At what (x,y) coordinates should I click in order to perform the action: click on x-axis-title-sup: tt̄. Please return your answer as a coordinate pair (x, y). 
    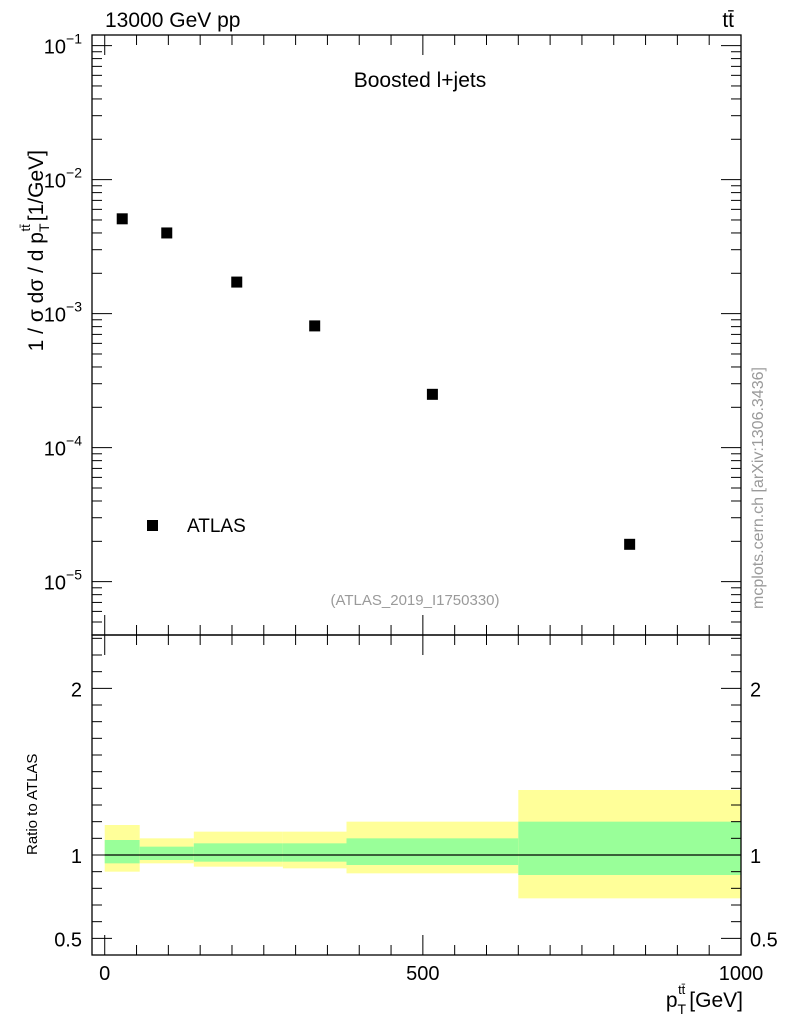
    Looking at the image, I should click on (682, 989).